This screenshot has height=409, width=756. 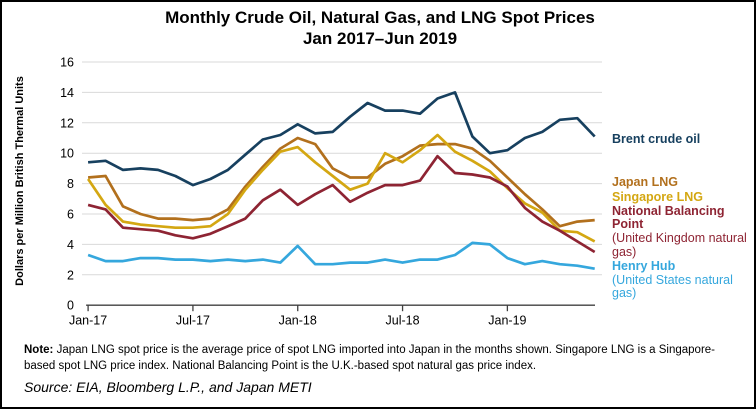 I want to click on legend-national-balancing-point: National Balancing Point, so click(x=668, y=217).